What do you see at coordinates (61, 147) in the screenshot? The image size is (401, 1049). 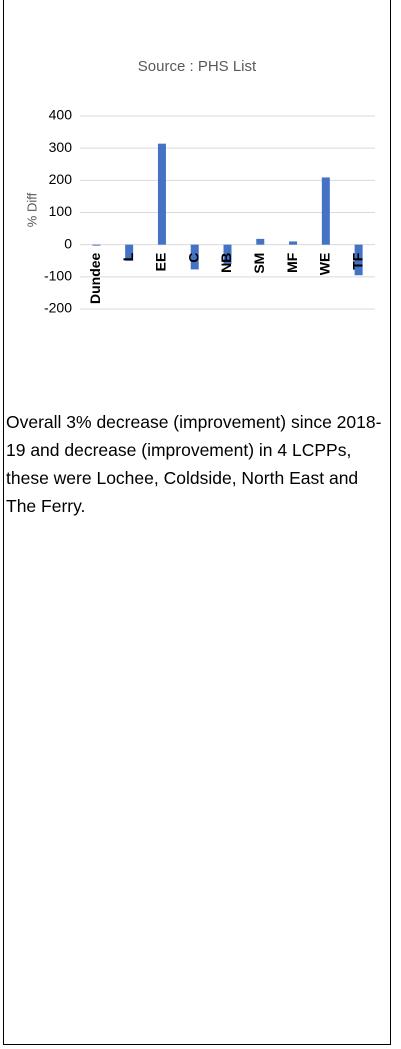 I see `y-tick-label: 300` at bounding box center [61, 147].